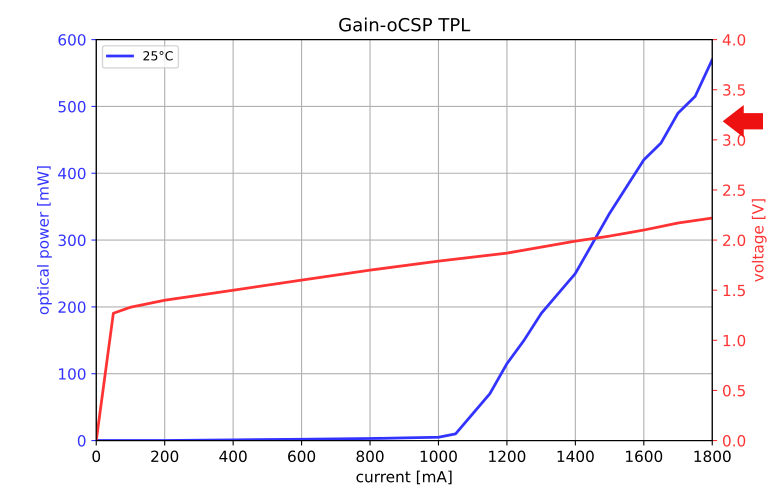 The image size is (770, 495). I want to click on y2-tick-label: 1.5, so click(734, 290).